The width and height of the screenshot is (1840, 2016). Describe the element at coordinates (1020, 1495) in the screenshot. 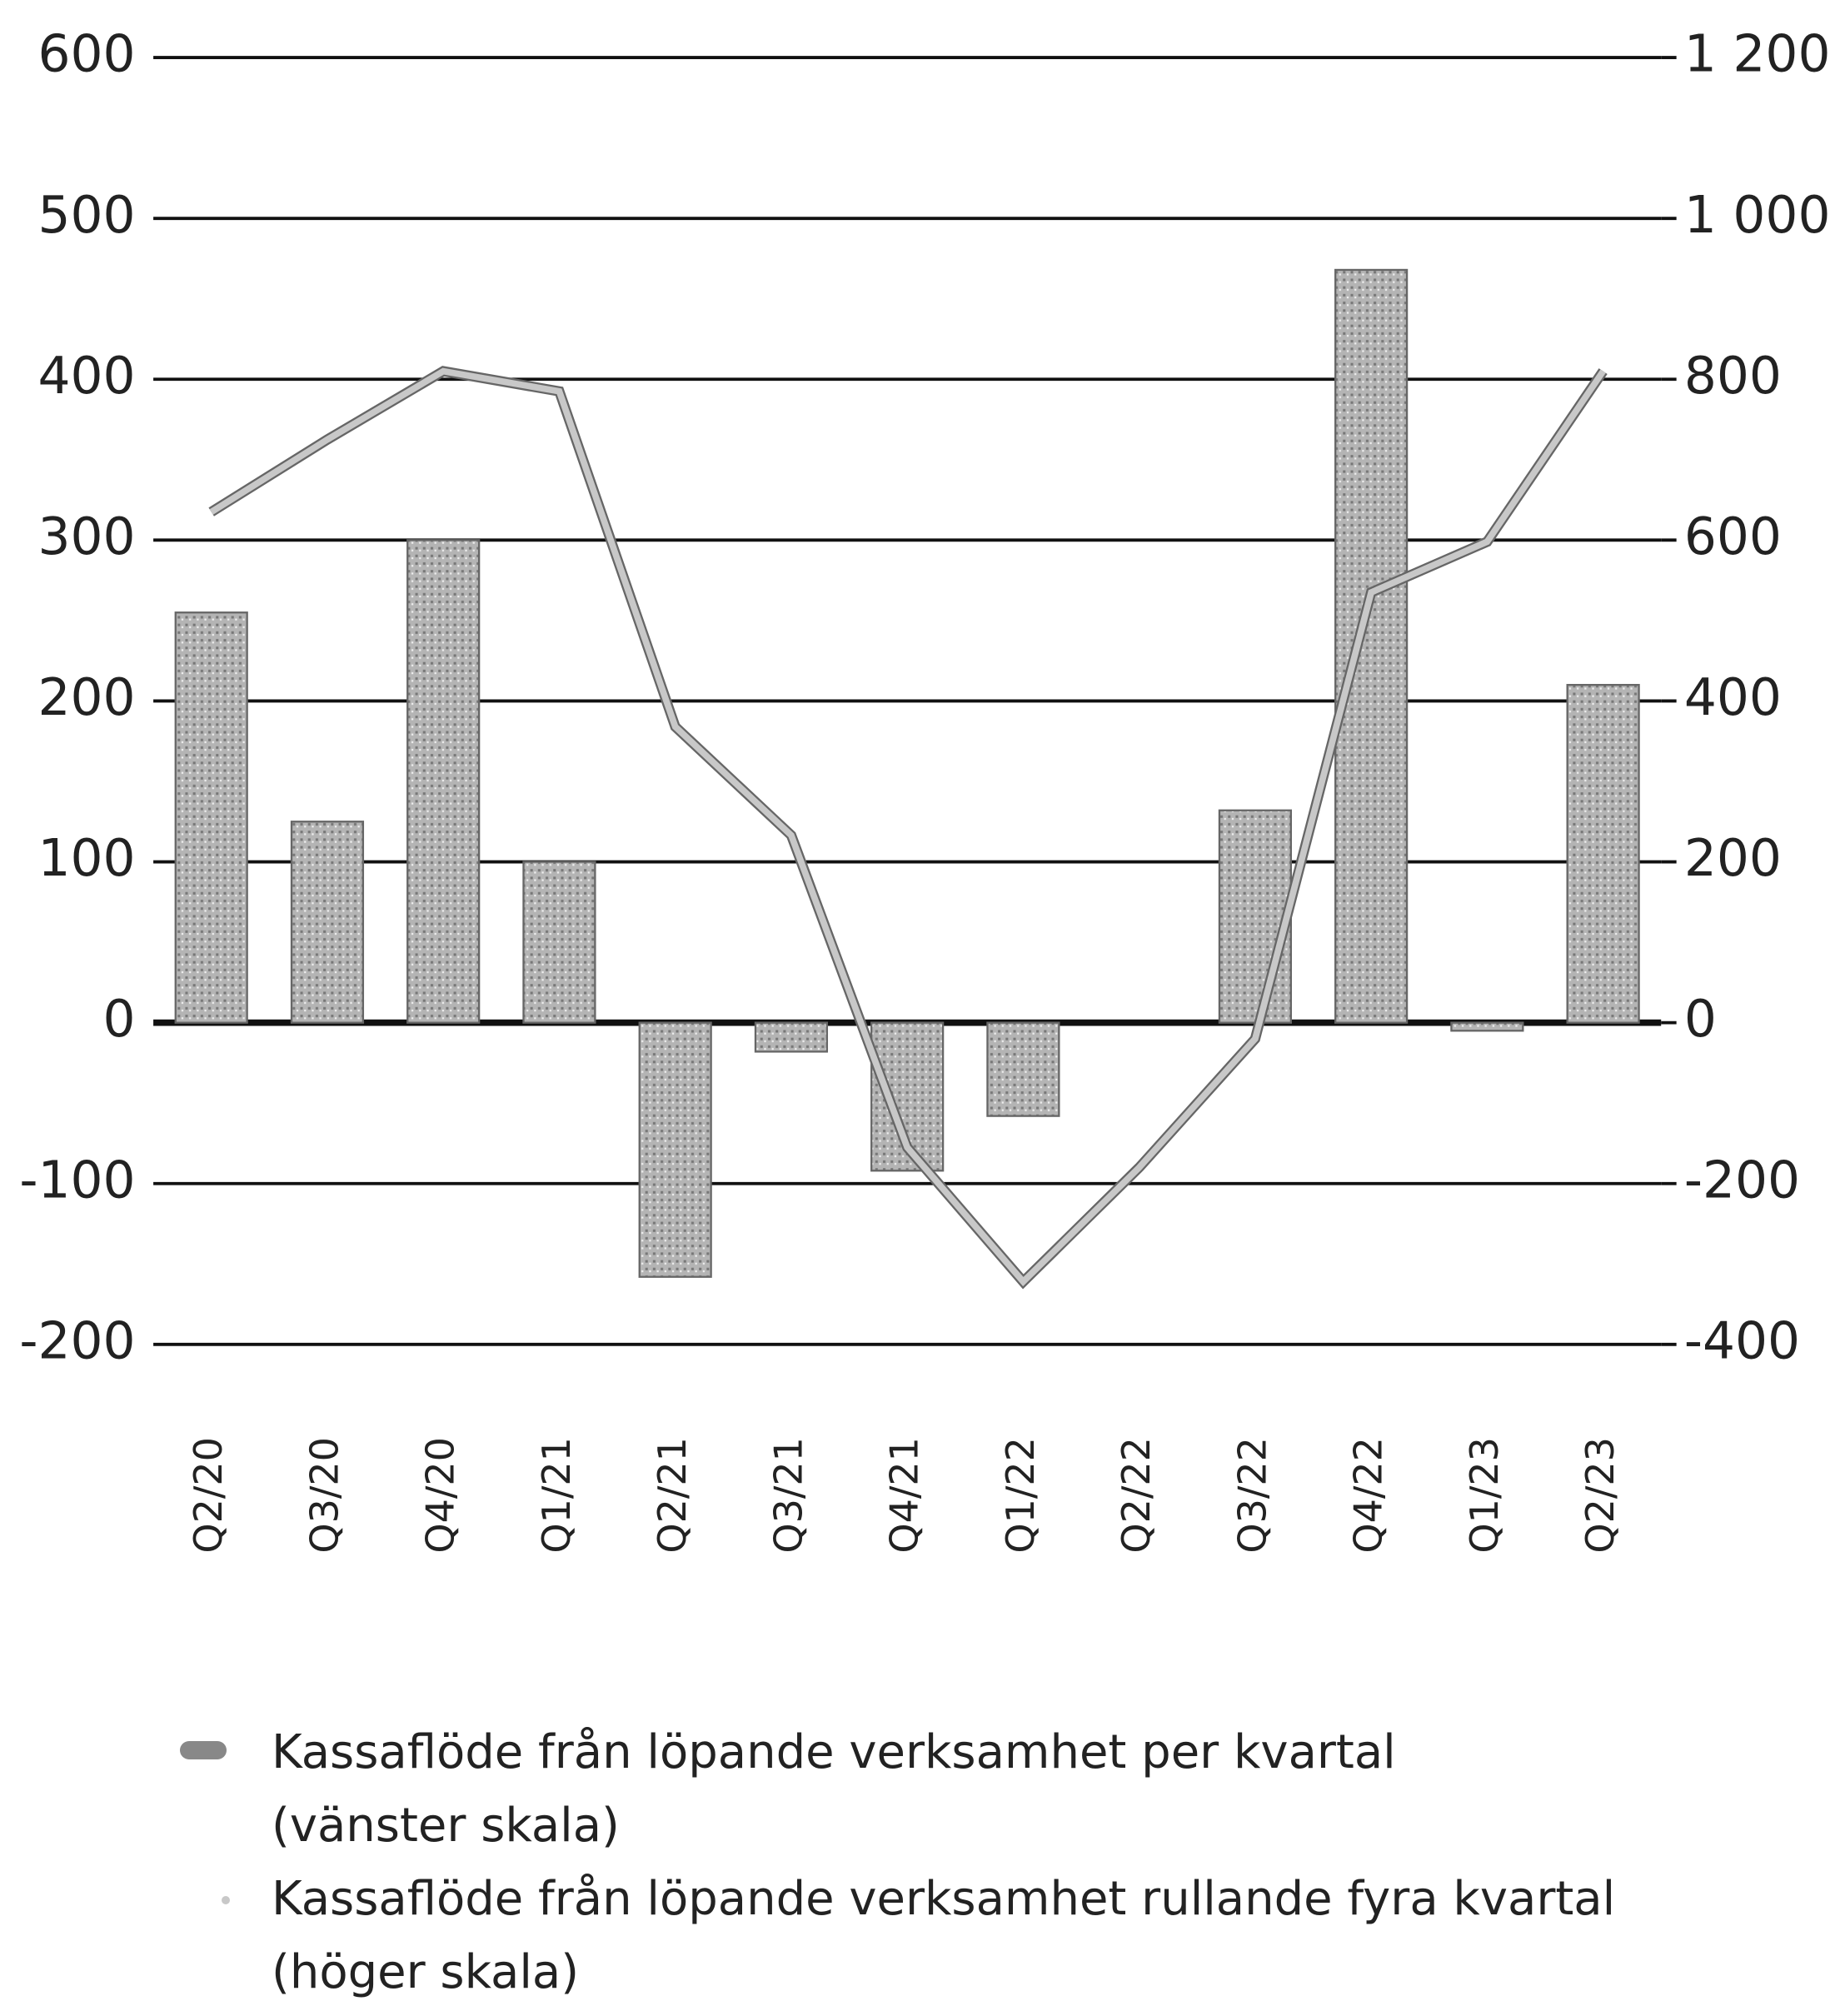

I see `x-tick-label: Q1/22` at that location.